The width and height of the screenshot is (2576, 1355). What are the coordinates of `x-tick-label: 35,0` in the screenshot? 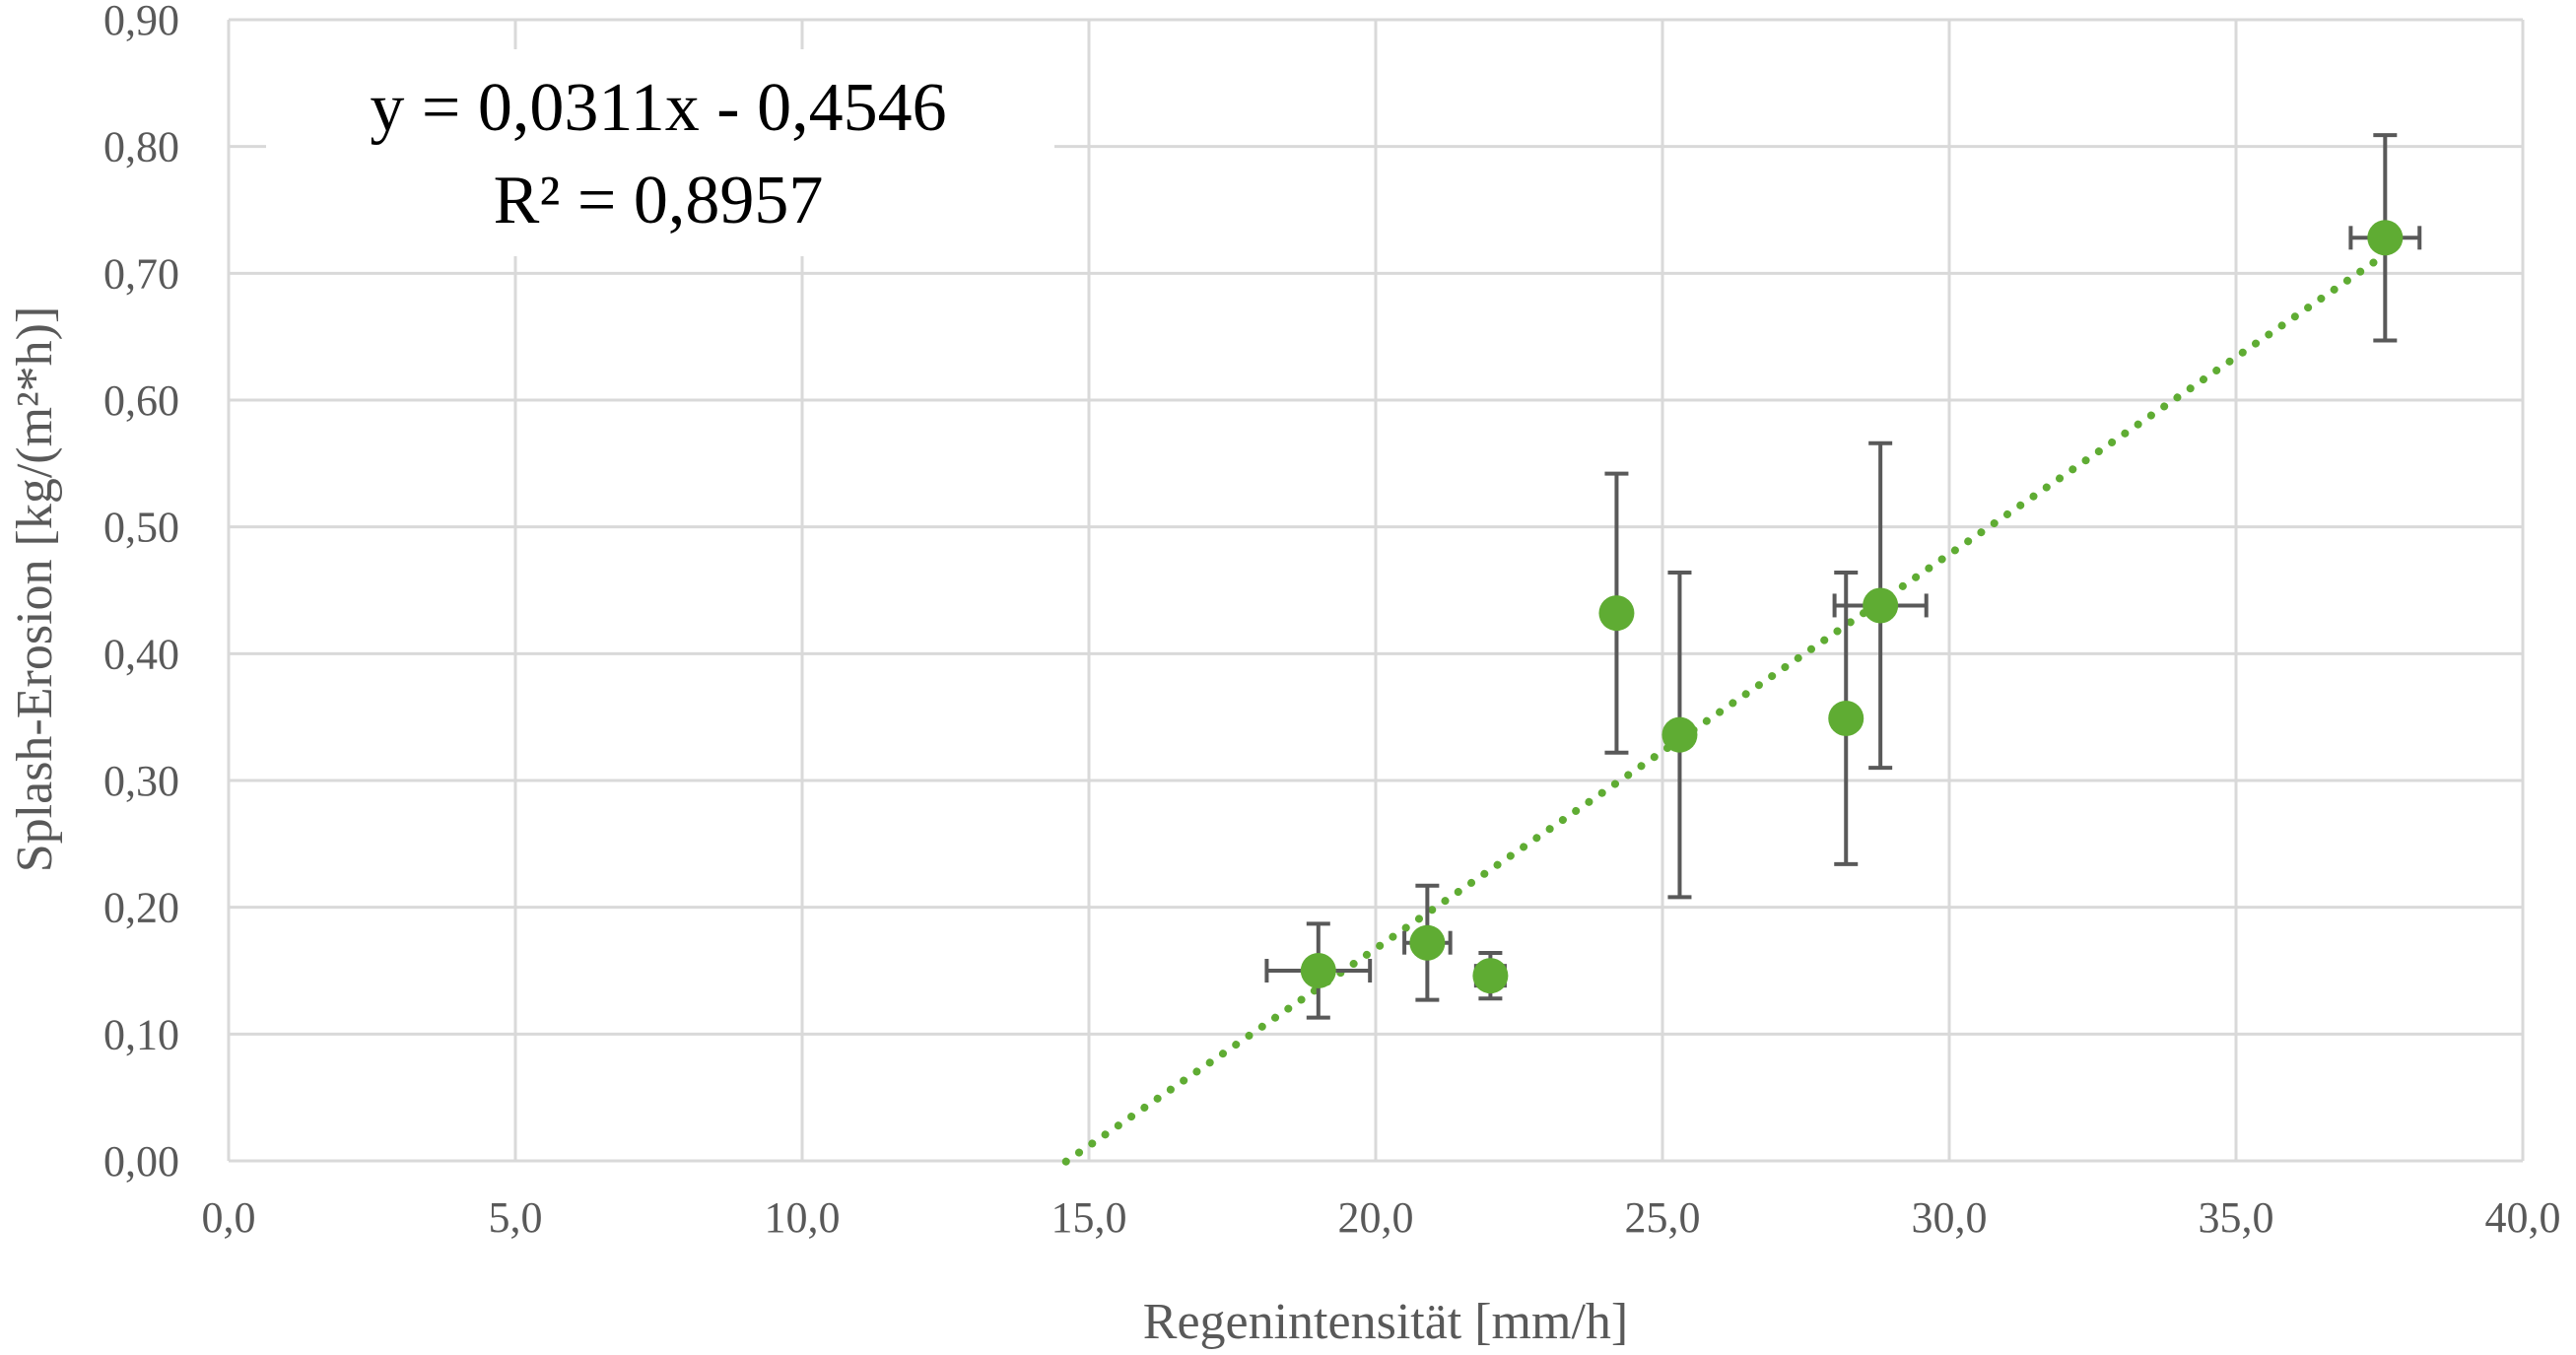 It's located at (2236, 1217).